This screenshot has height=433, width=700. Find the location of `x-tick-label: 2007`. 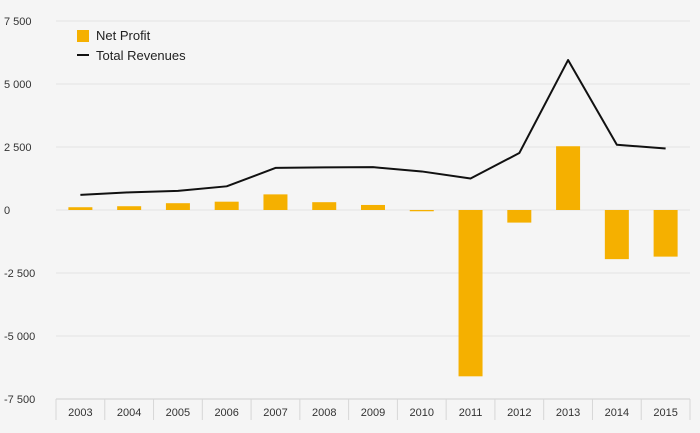

x-tick-label: 2007 is located at coordinates (275, 413).